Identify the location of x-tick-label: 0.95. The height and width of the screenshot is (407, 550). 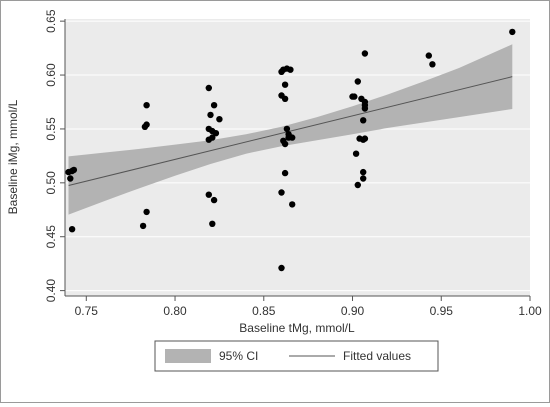
(442, 311).